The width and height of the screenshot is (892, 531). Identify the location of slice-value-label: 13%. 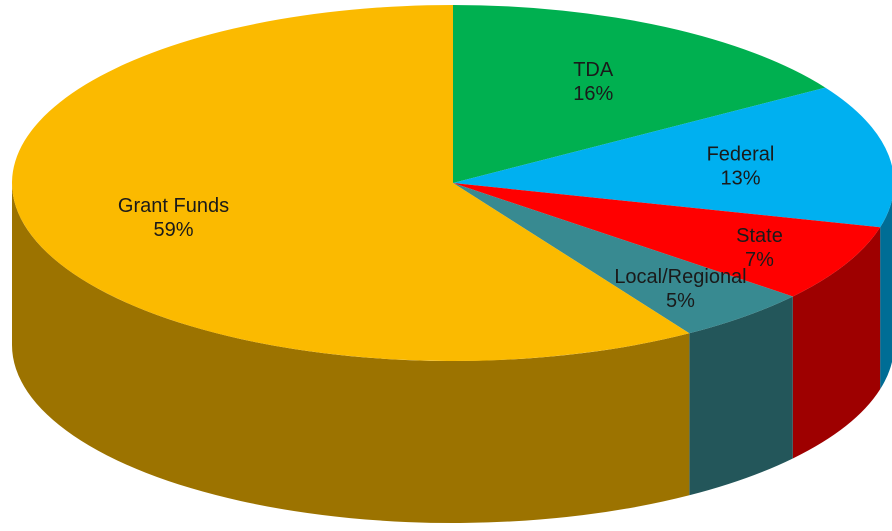
(740, 179).